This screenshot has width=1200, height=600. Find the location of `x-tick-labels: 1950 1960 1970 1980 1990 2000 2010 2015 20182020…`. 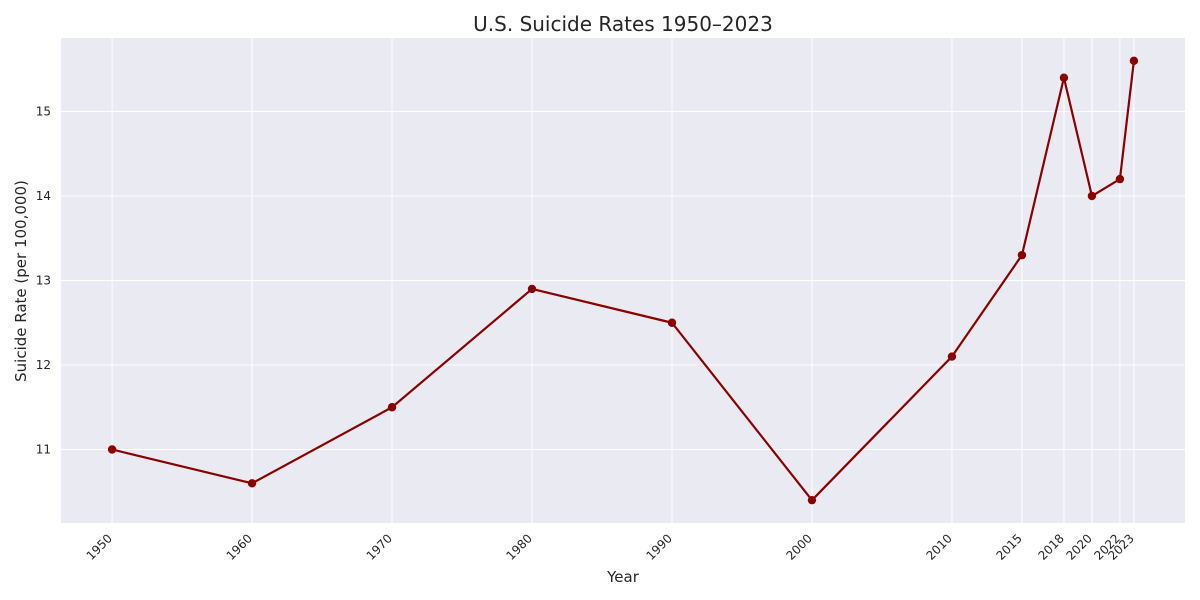

x-tick-labels: 1950 1960 1970 1980 1990 2000 2010 2015 20182020… is located at coordinates (610, 546).